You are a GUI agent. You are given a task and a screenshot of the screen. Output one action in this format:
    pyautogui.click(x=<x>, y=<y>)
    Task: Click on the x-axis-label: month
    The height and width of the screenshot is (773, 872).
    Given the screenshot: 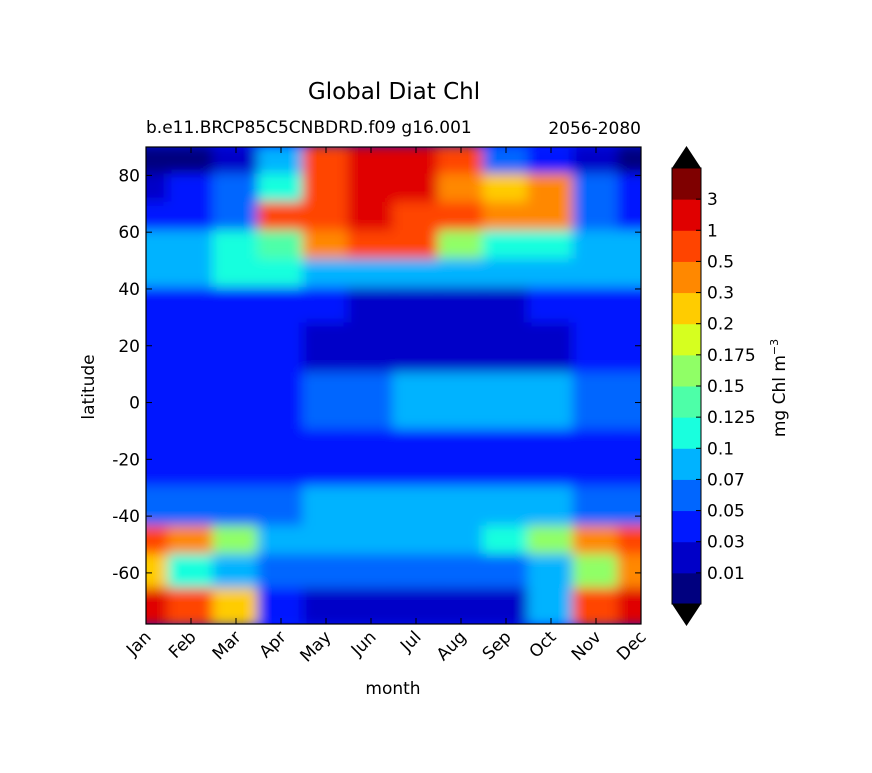 What is the action you would take?
    pyautogui.click(x=392, y=689)
    